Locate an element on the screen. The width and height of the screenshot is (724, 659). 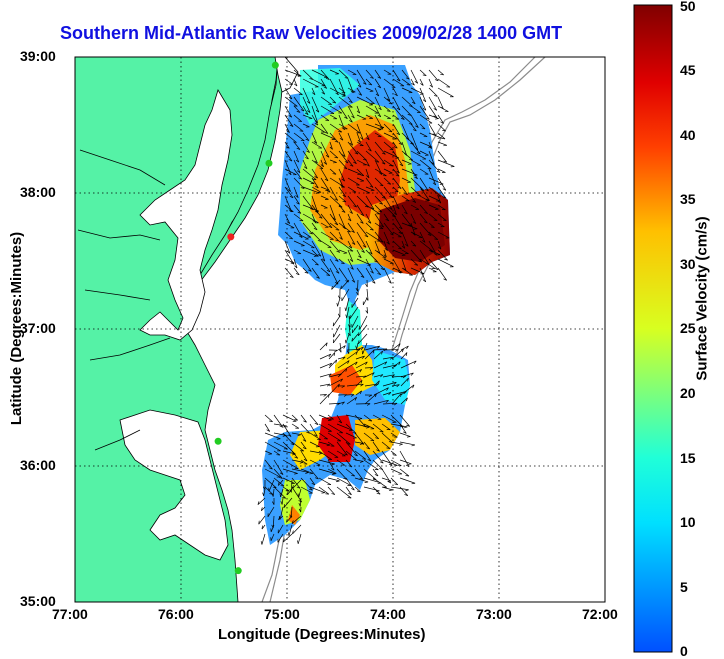
colorbar-tick-label: 10 is located at coordinates (688, 522).